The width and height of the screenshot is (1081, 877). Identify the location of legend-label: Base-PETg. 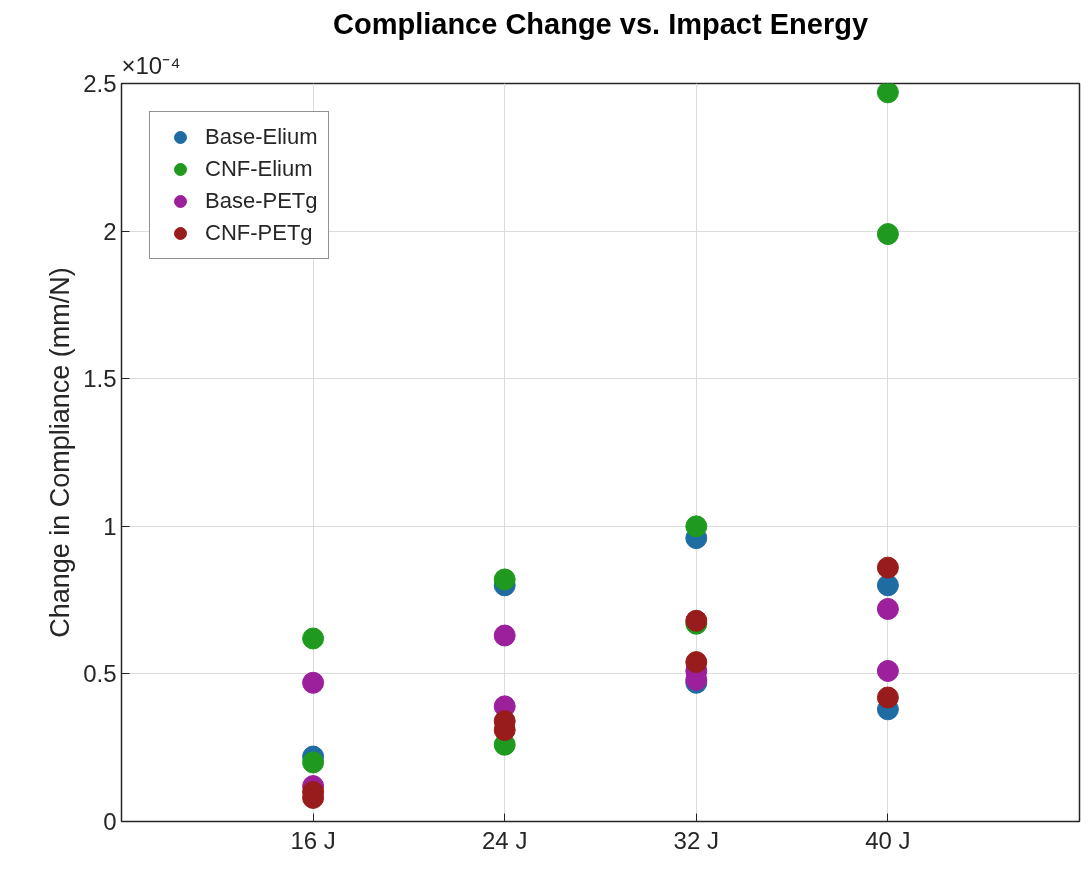
(261, 201).